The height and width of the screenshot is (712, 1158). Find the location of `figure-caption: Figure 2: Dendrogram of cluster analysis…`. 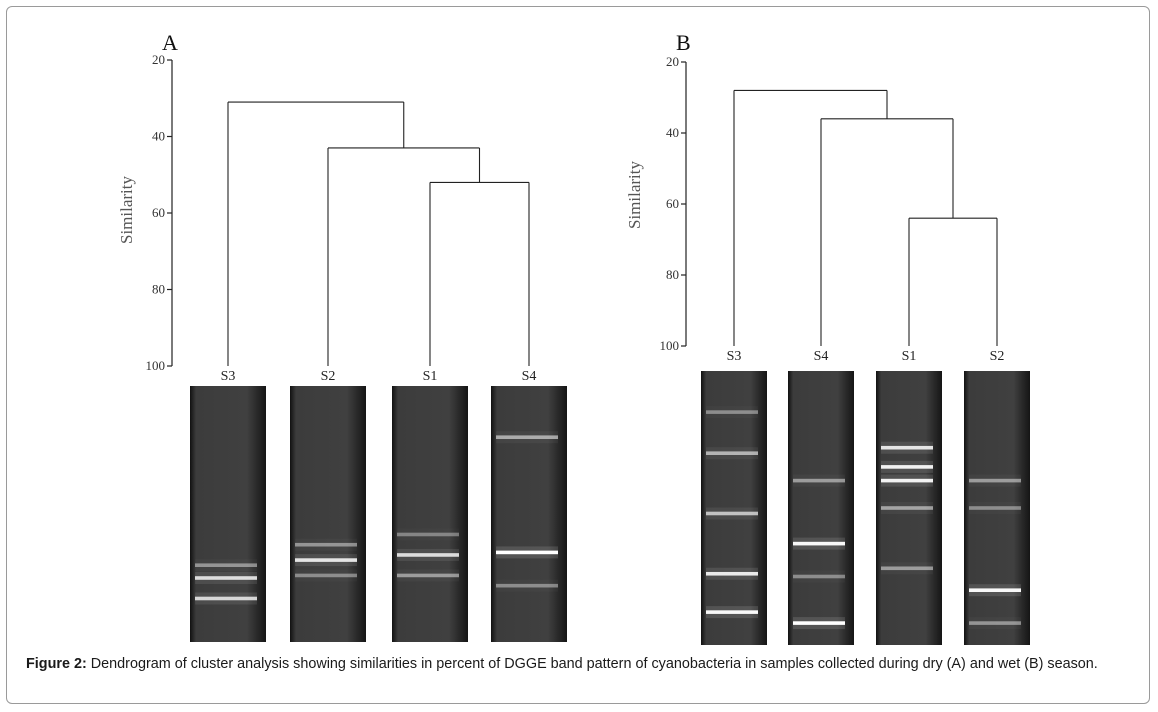

figure-caption: Figure 2: Dendrogram of cluster analysis… is located at coordinates (580, 664).